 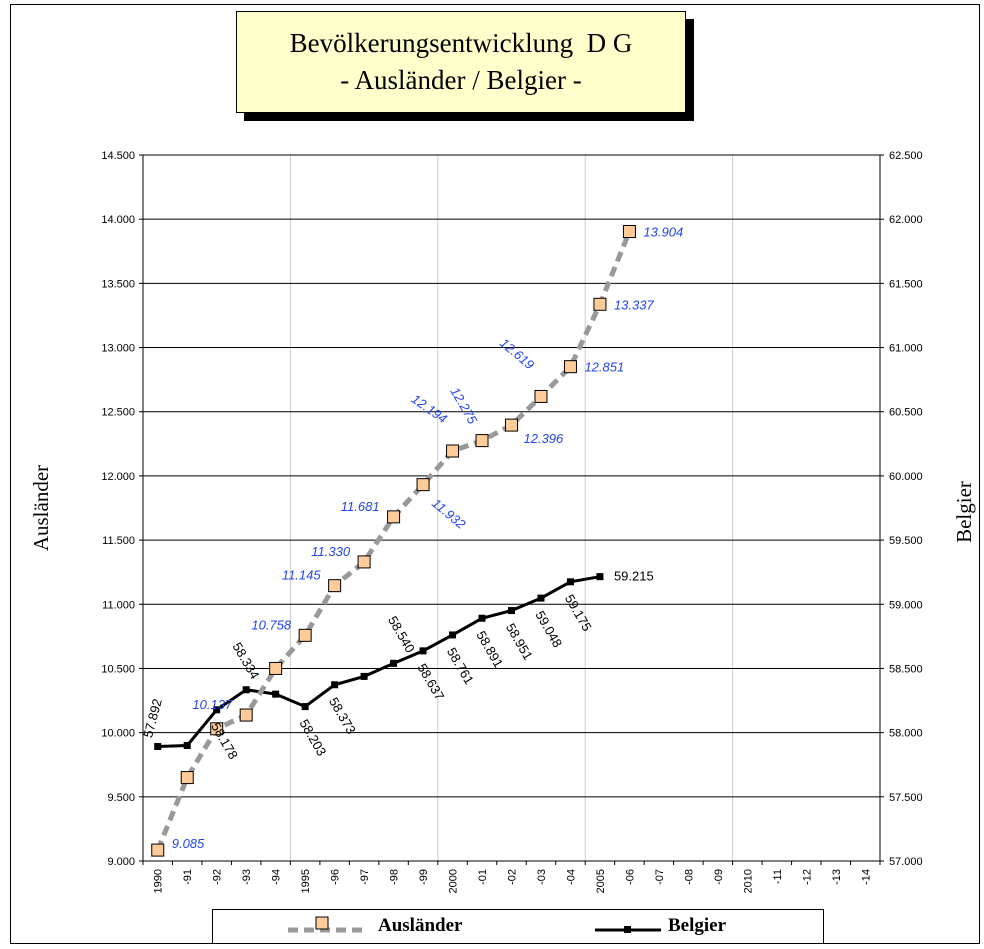 What do you see at coordinates (837, 877) in the screenshot?
I see `x-tick-label: -13` at bounding box center [837, 877].